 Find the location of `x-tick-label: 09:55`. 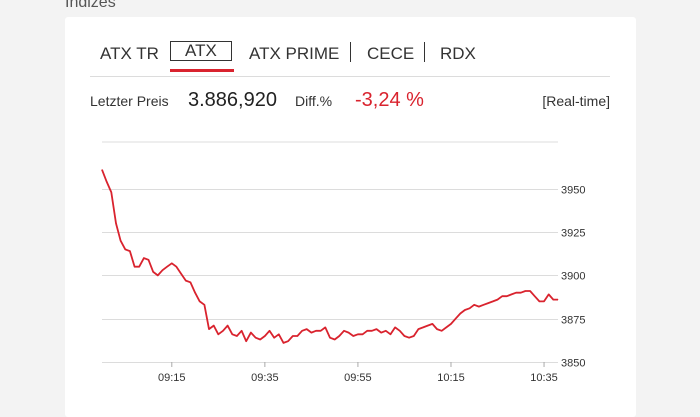

x-tick-label: 09:55 is located at coordinates (358, 378).